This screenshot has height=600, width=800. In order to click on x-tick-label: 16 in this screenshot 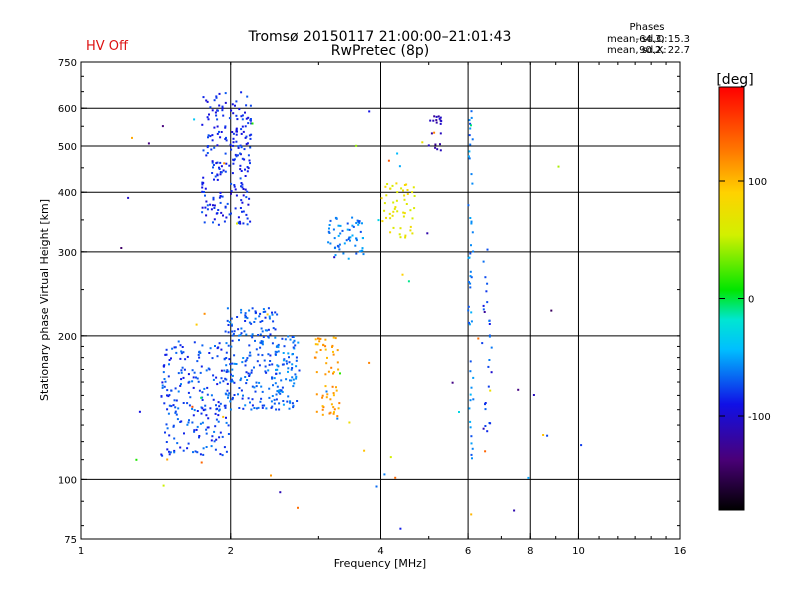, I will do `click(680, 551)`.